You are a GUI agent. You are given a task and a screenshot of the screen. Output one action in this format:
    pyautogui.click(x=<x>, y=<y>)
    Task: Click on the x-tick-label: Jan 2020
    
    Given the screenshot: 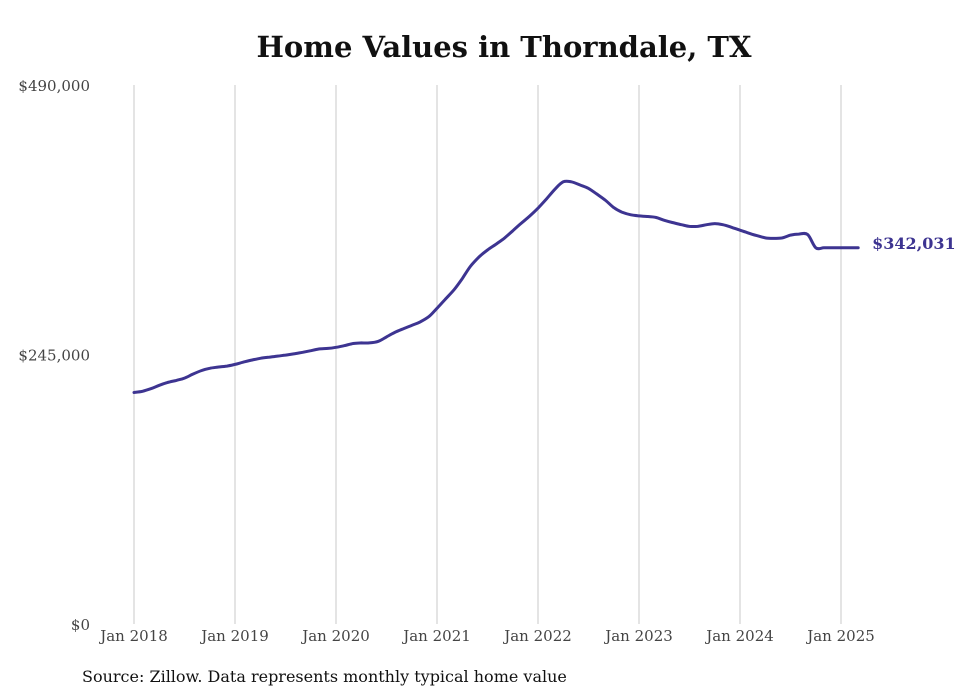 What is the action you would take?
    pyautogui.click(x=335, y=636)
    